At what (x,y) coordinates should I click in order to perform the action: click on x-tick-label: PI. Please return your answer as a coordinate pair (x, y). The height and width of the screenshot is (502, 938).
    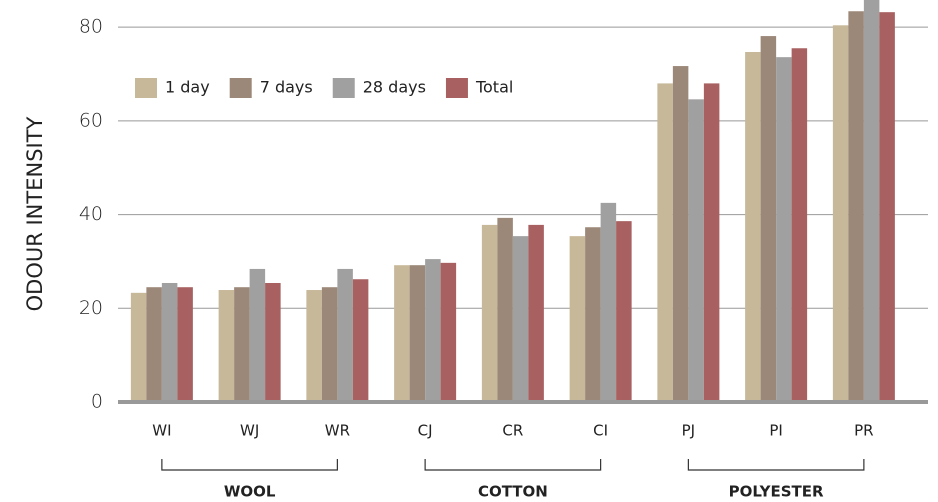
    Looking at the image, I should click on (775, 431).